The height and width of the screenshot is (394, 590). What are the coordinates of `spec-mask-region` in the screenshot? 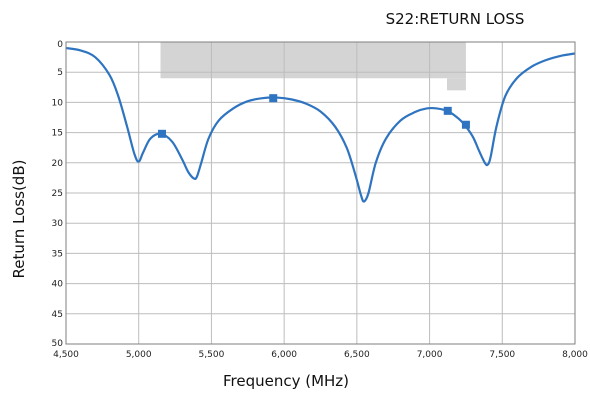 It's located at (313, 60).